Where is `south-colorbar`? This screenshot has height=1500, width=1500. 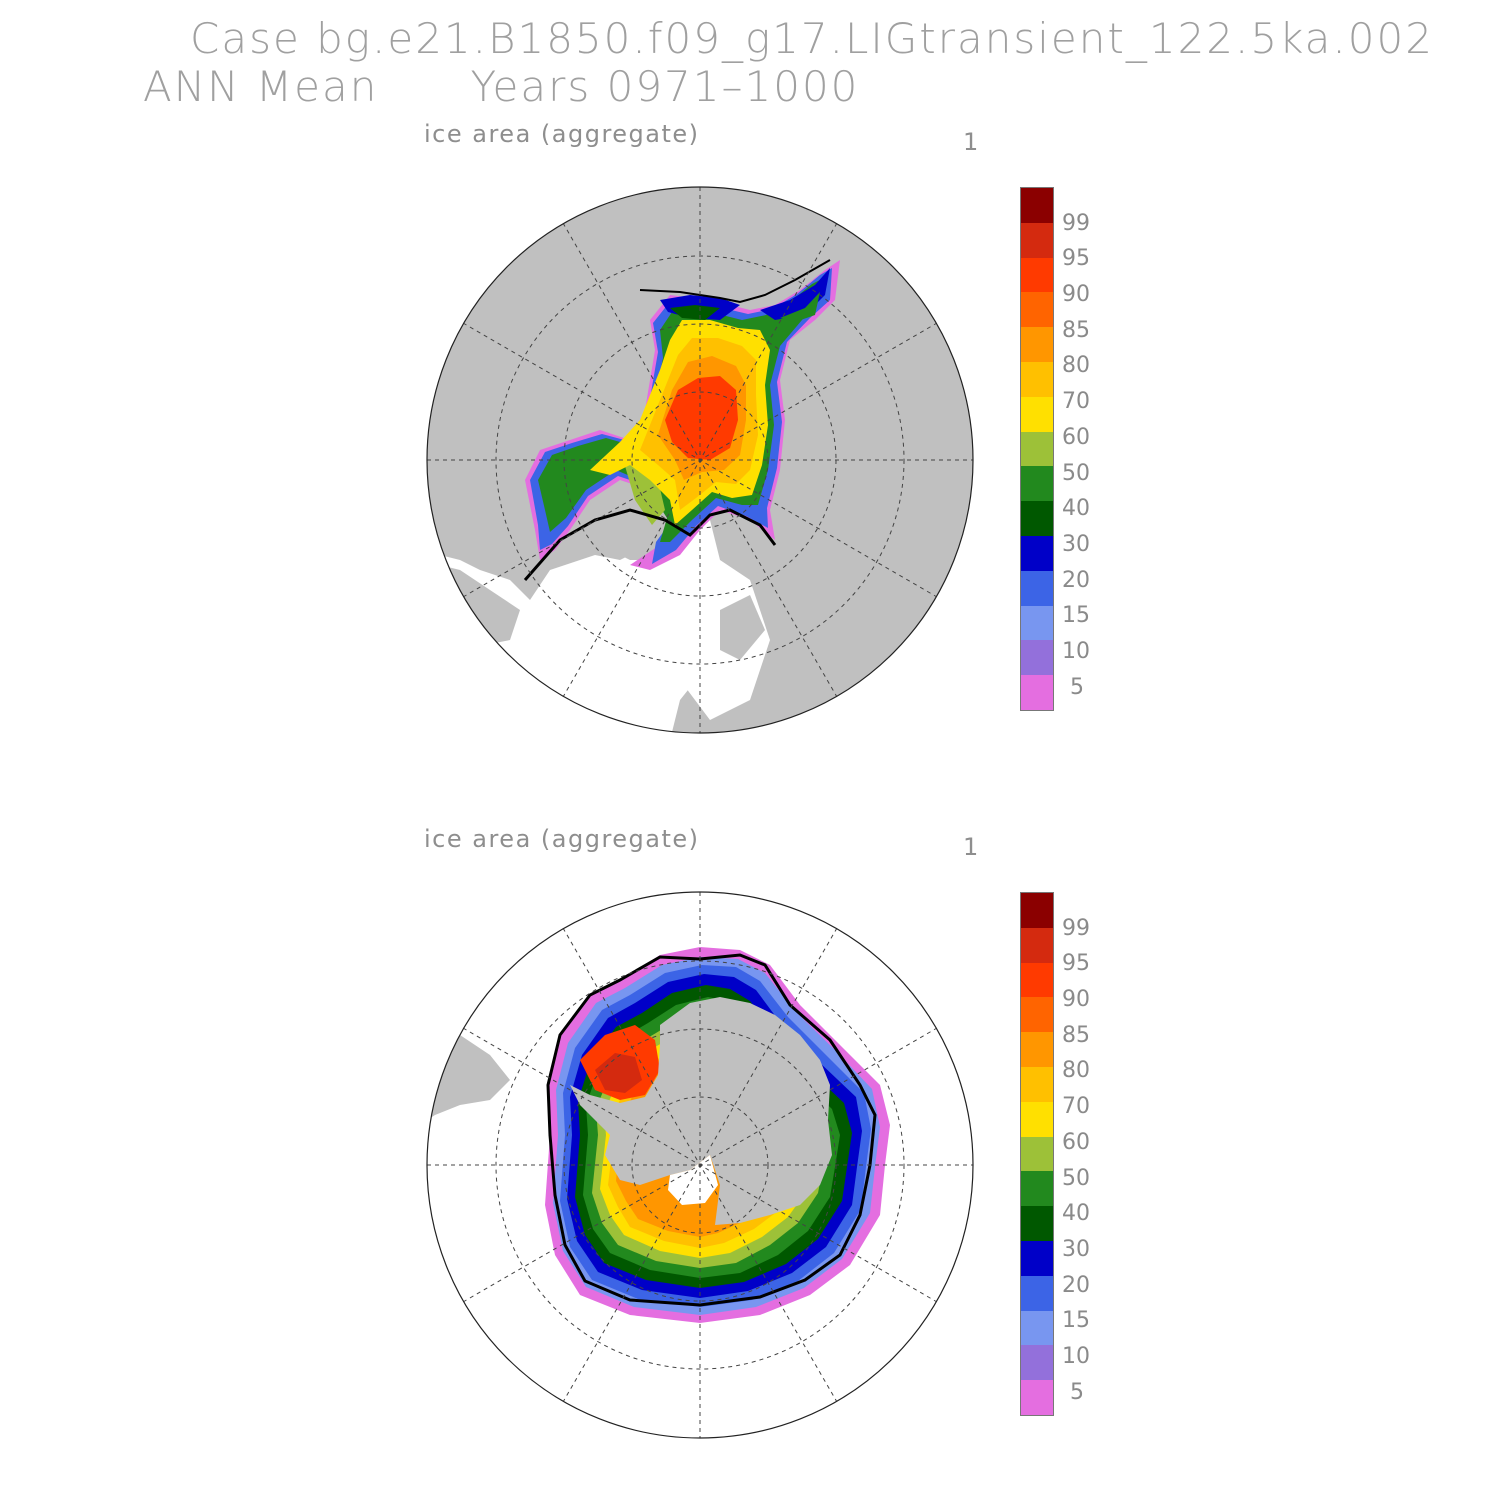
south-colorbar is located at coordinates (1037, 1154).